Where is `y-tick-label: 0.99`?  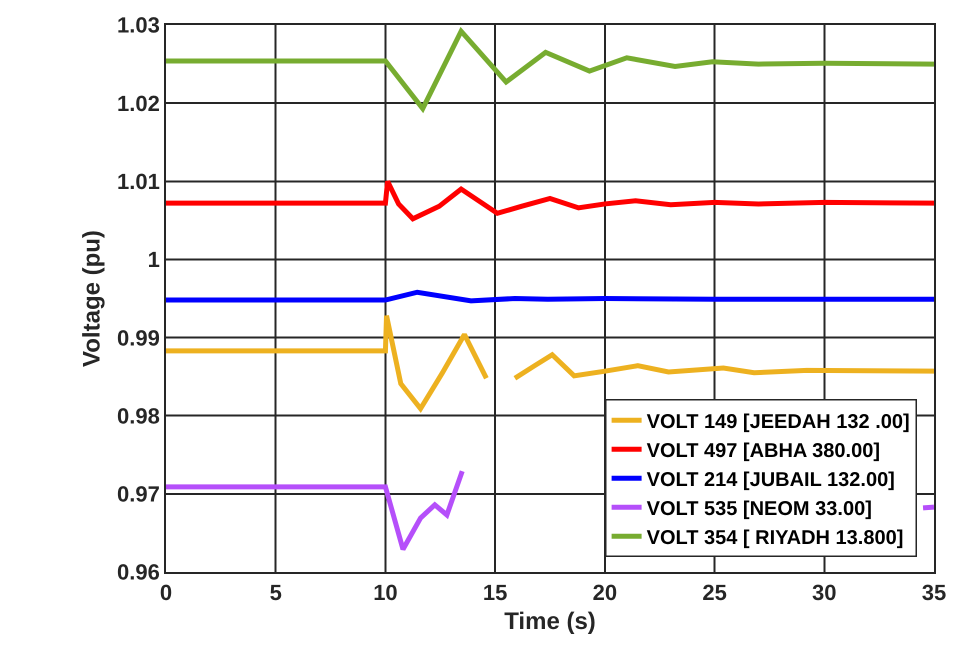
y-tick-label: 0.99 is located at coordinates (138, 337).